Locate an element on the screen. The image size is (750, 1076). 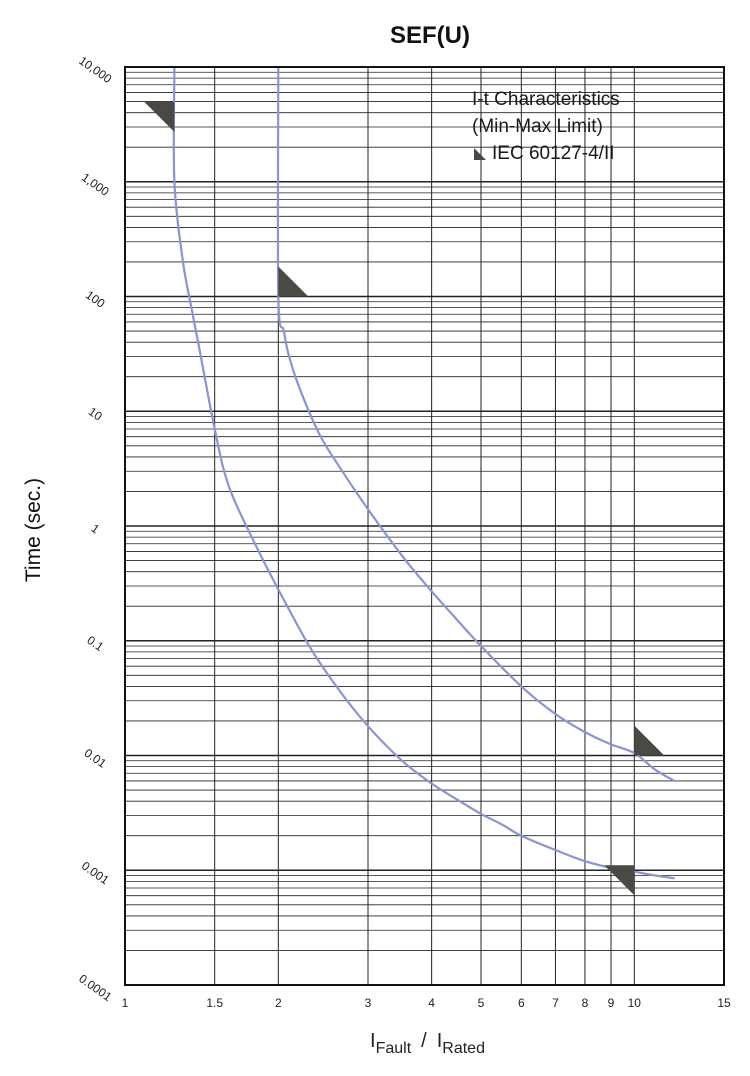
x-label-fault: Fault is located at coordinates (393, 1048).